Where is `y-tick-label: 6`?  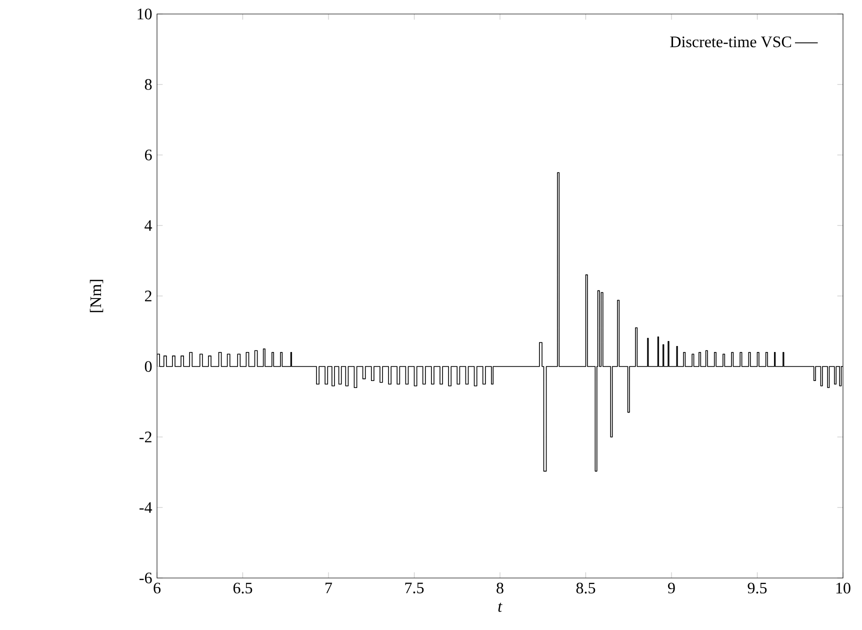
y-tick-label: 6 is located at coordinates (148, 155).